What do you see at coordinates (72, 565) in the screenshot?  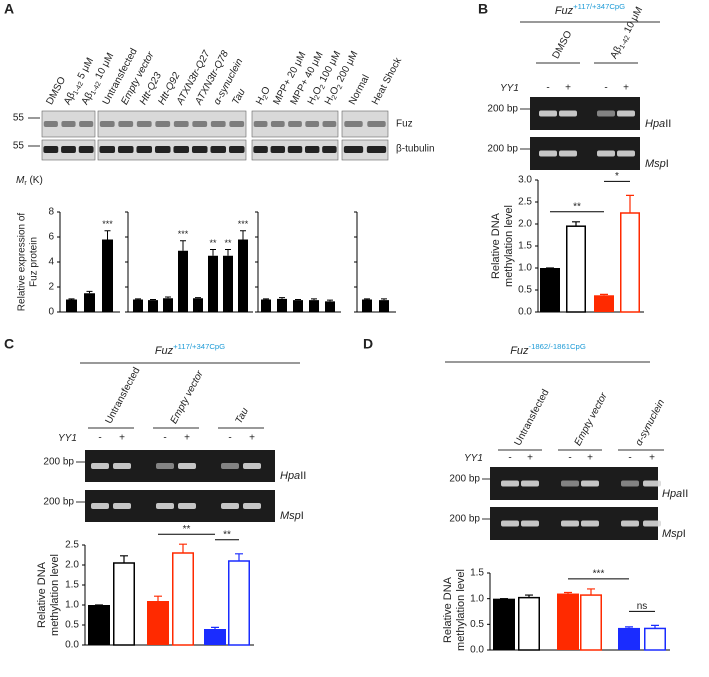 I see `y-tick-label: 2.0` at bounding box center [72, 565].